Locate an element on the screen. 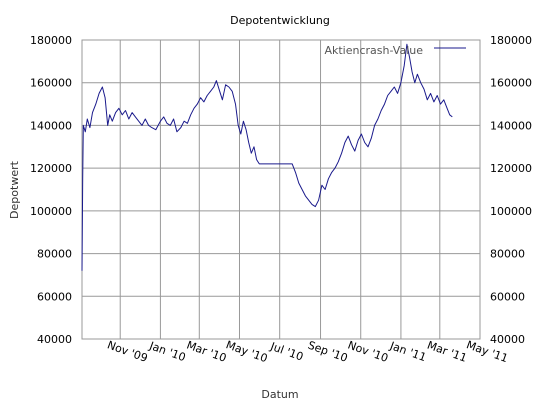 The height and width of the screenshot is (406, 550). x-tick-label: Jul '10 is located at coordinates (286, 351).